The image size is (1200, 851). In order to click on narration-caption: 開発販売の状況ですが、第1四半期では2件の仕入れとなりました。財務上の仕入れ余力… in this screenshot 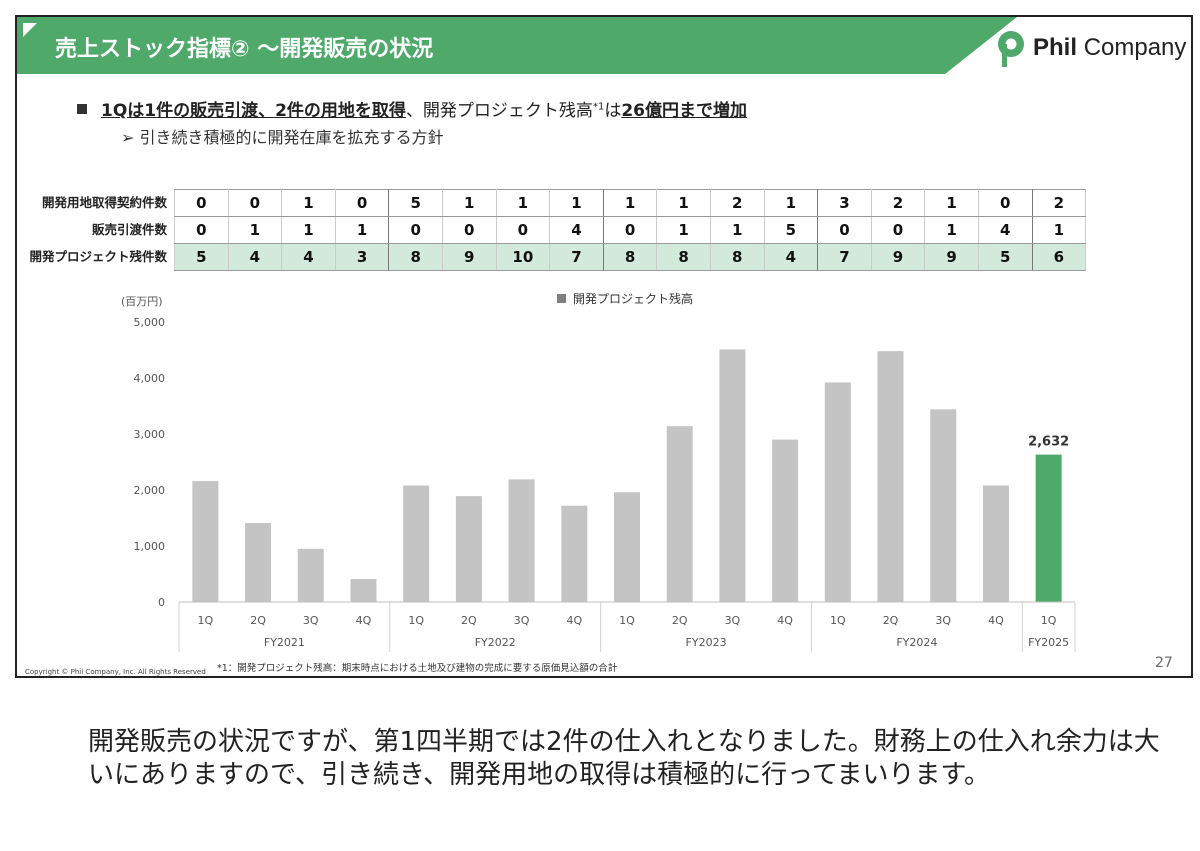, I will do `click(624, 758)`.